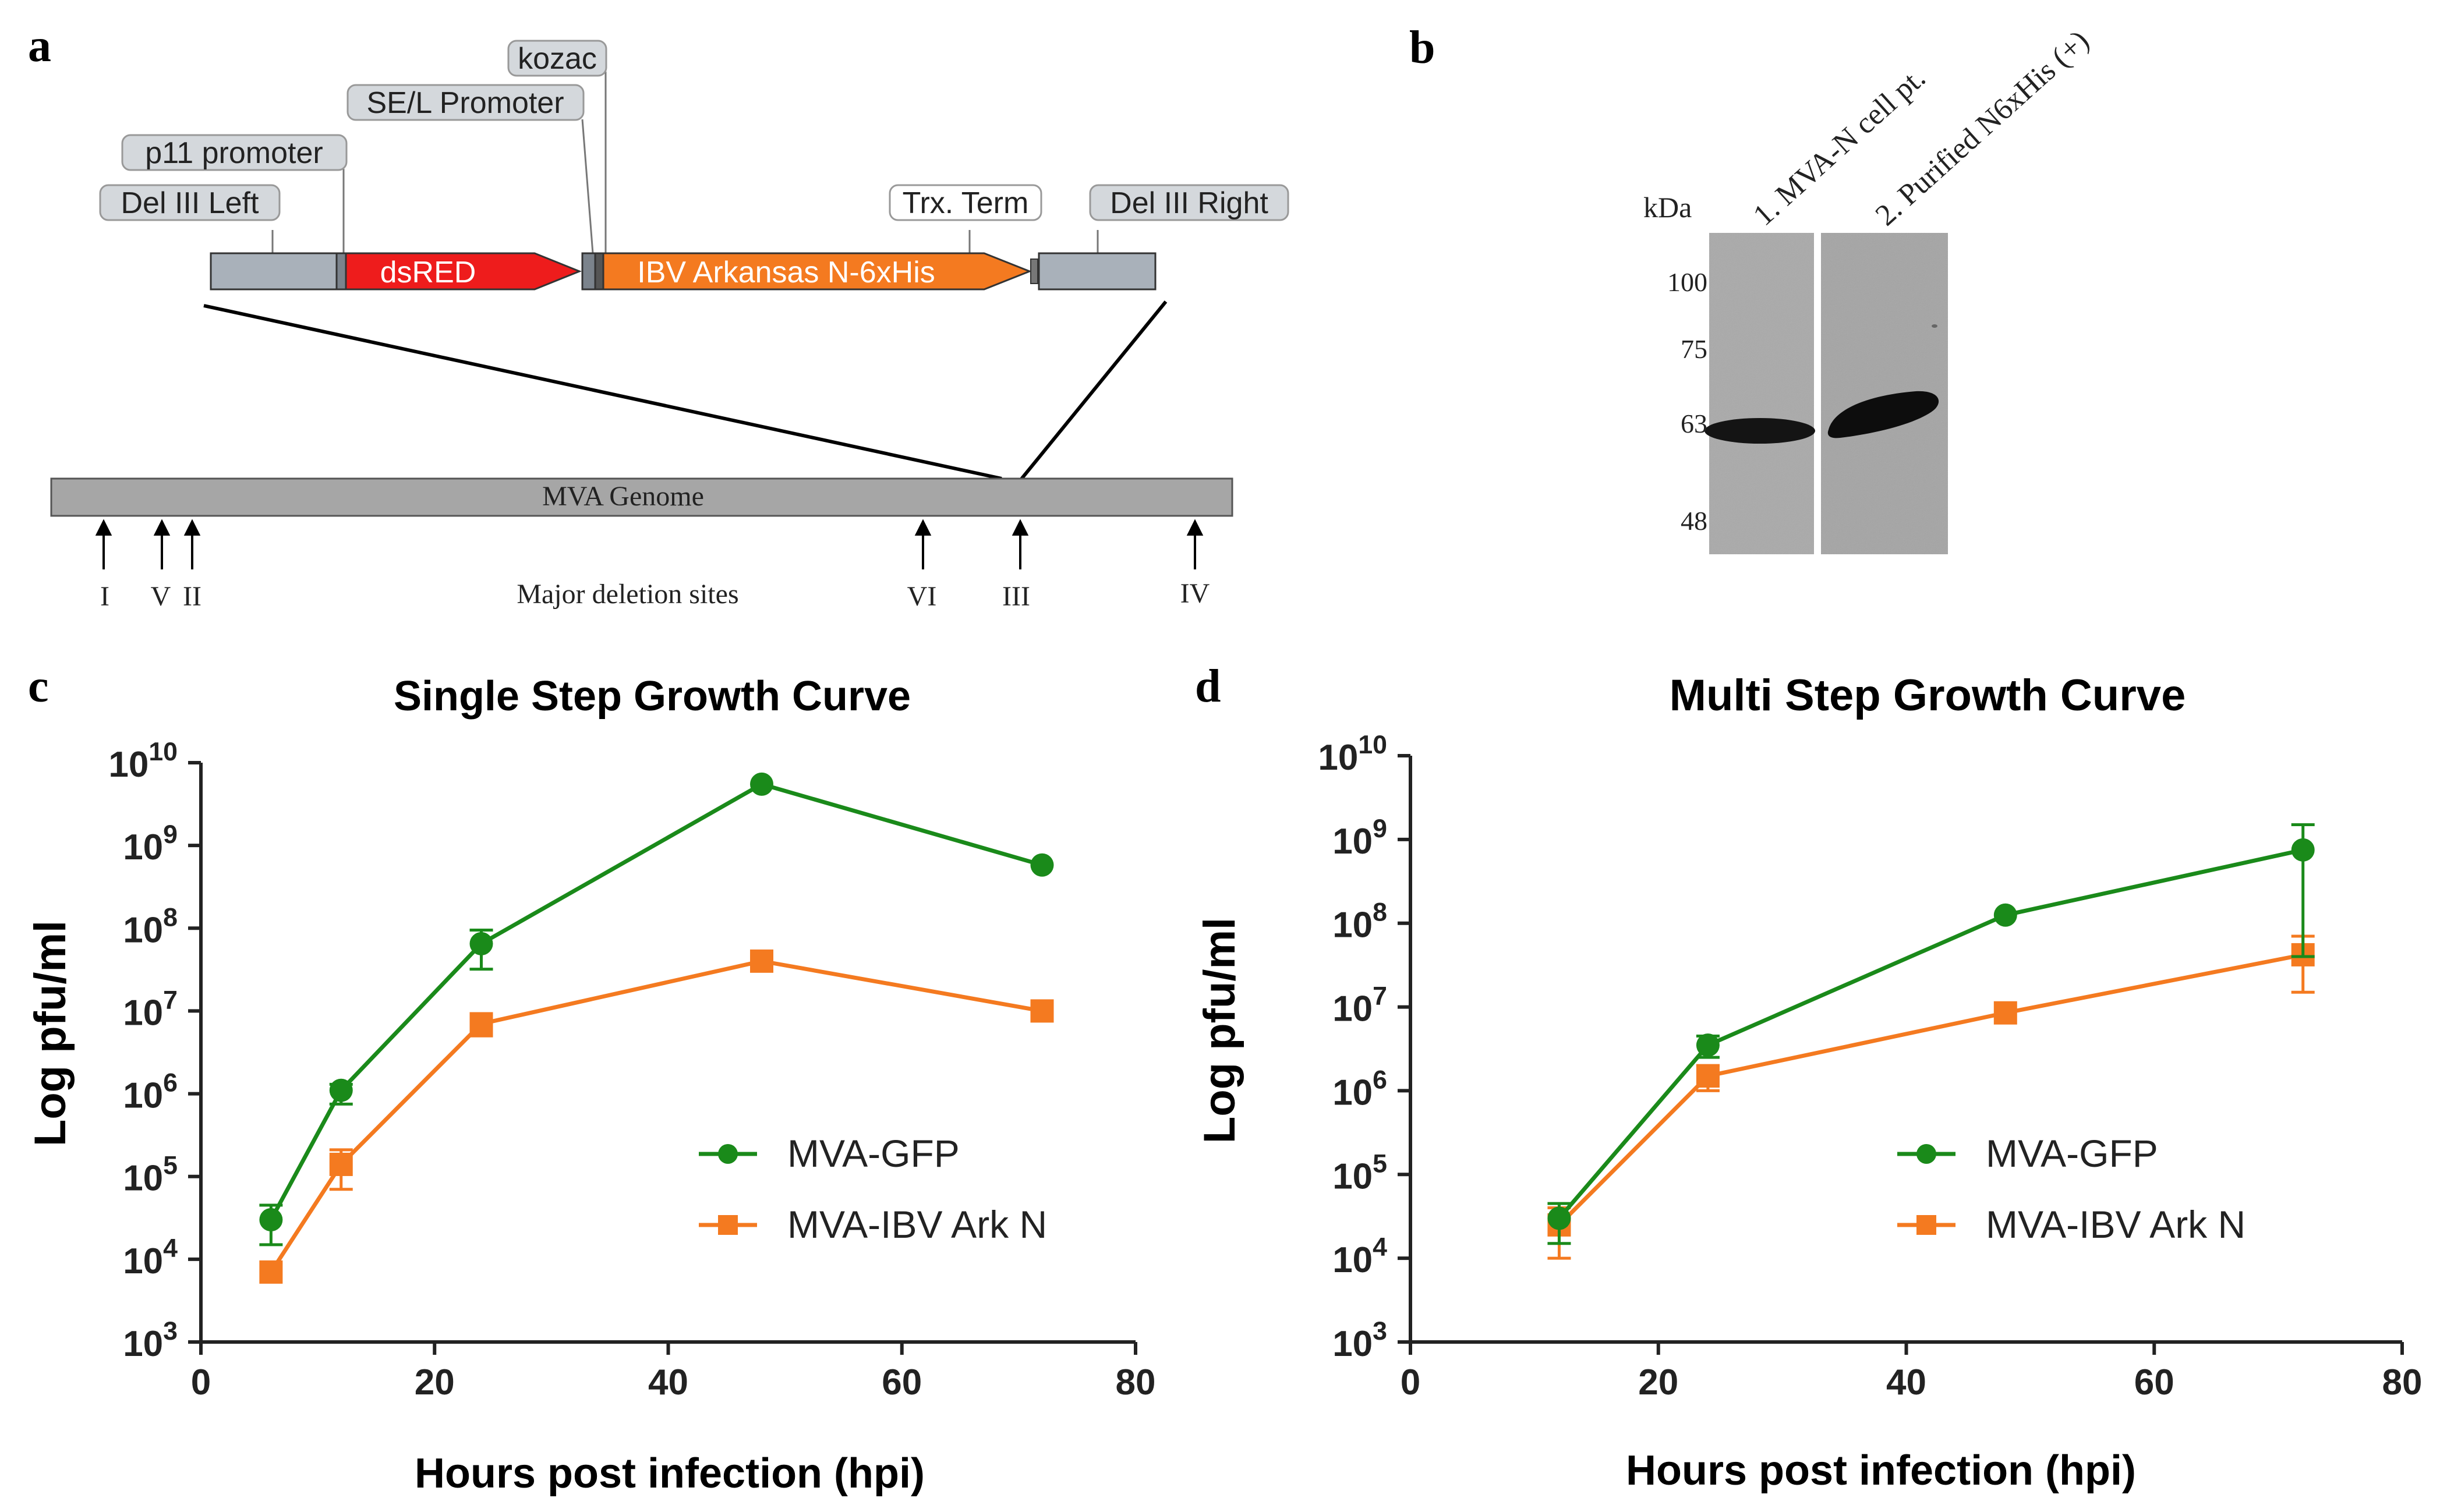 This screenshot has width=2440, height=1512. I want to click on construct-map: dsRED IBV Arkansas N-6xHis, so click(683, 271).